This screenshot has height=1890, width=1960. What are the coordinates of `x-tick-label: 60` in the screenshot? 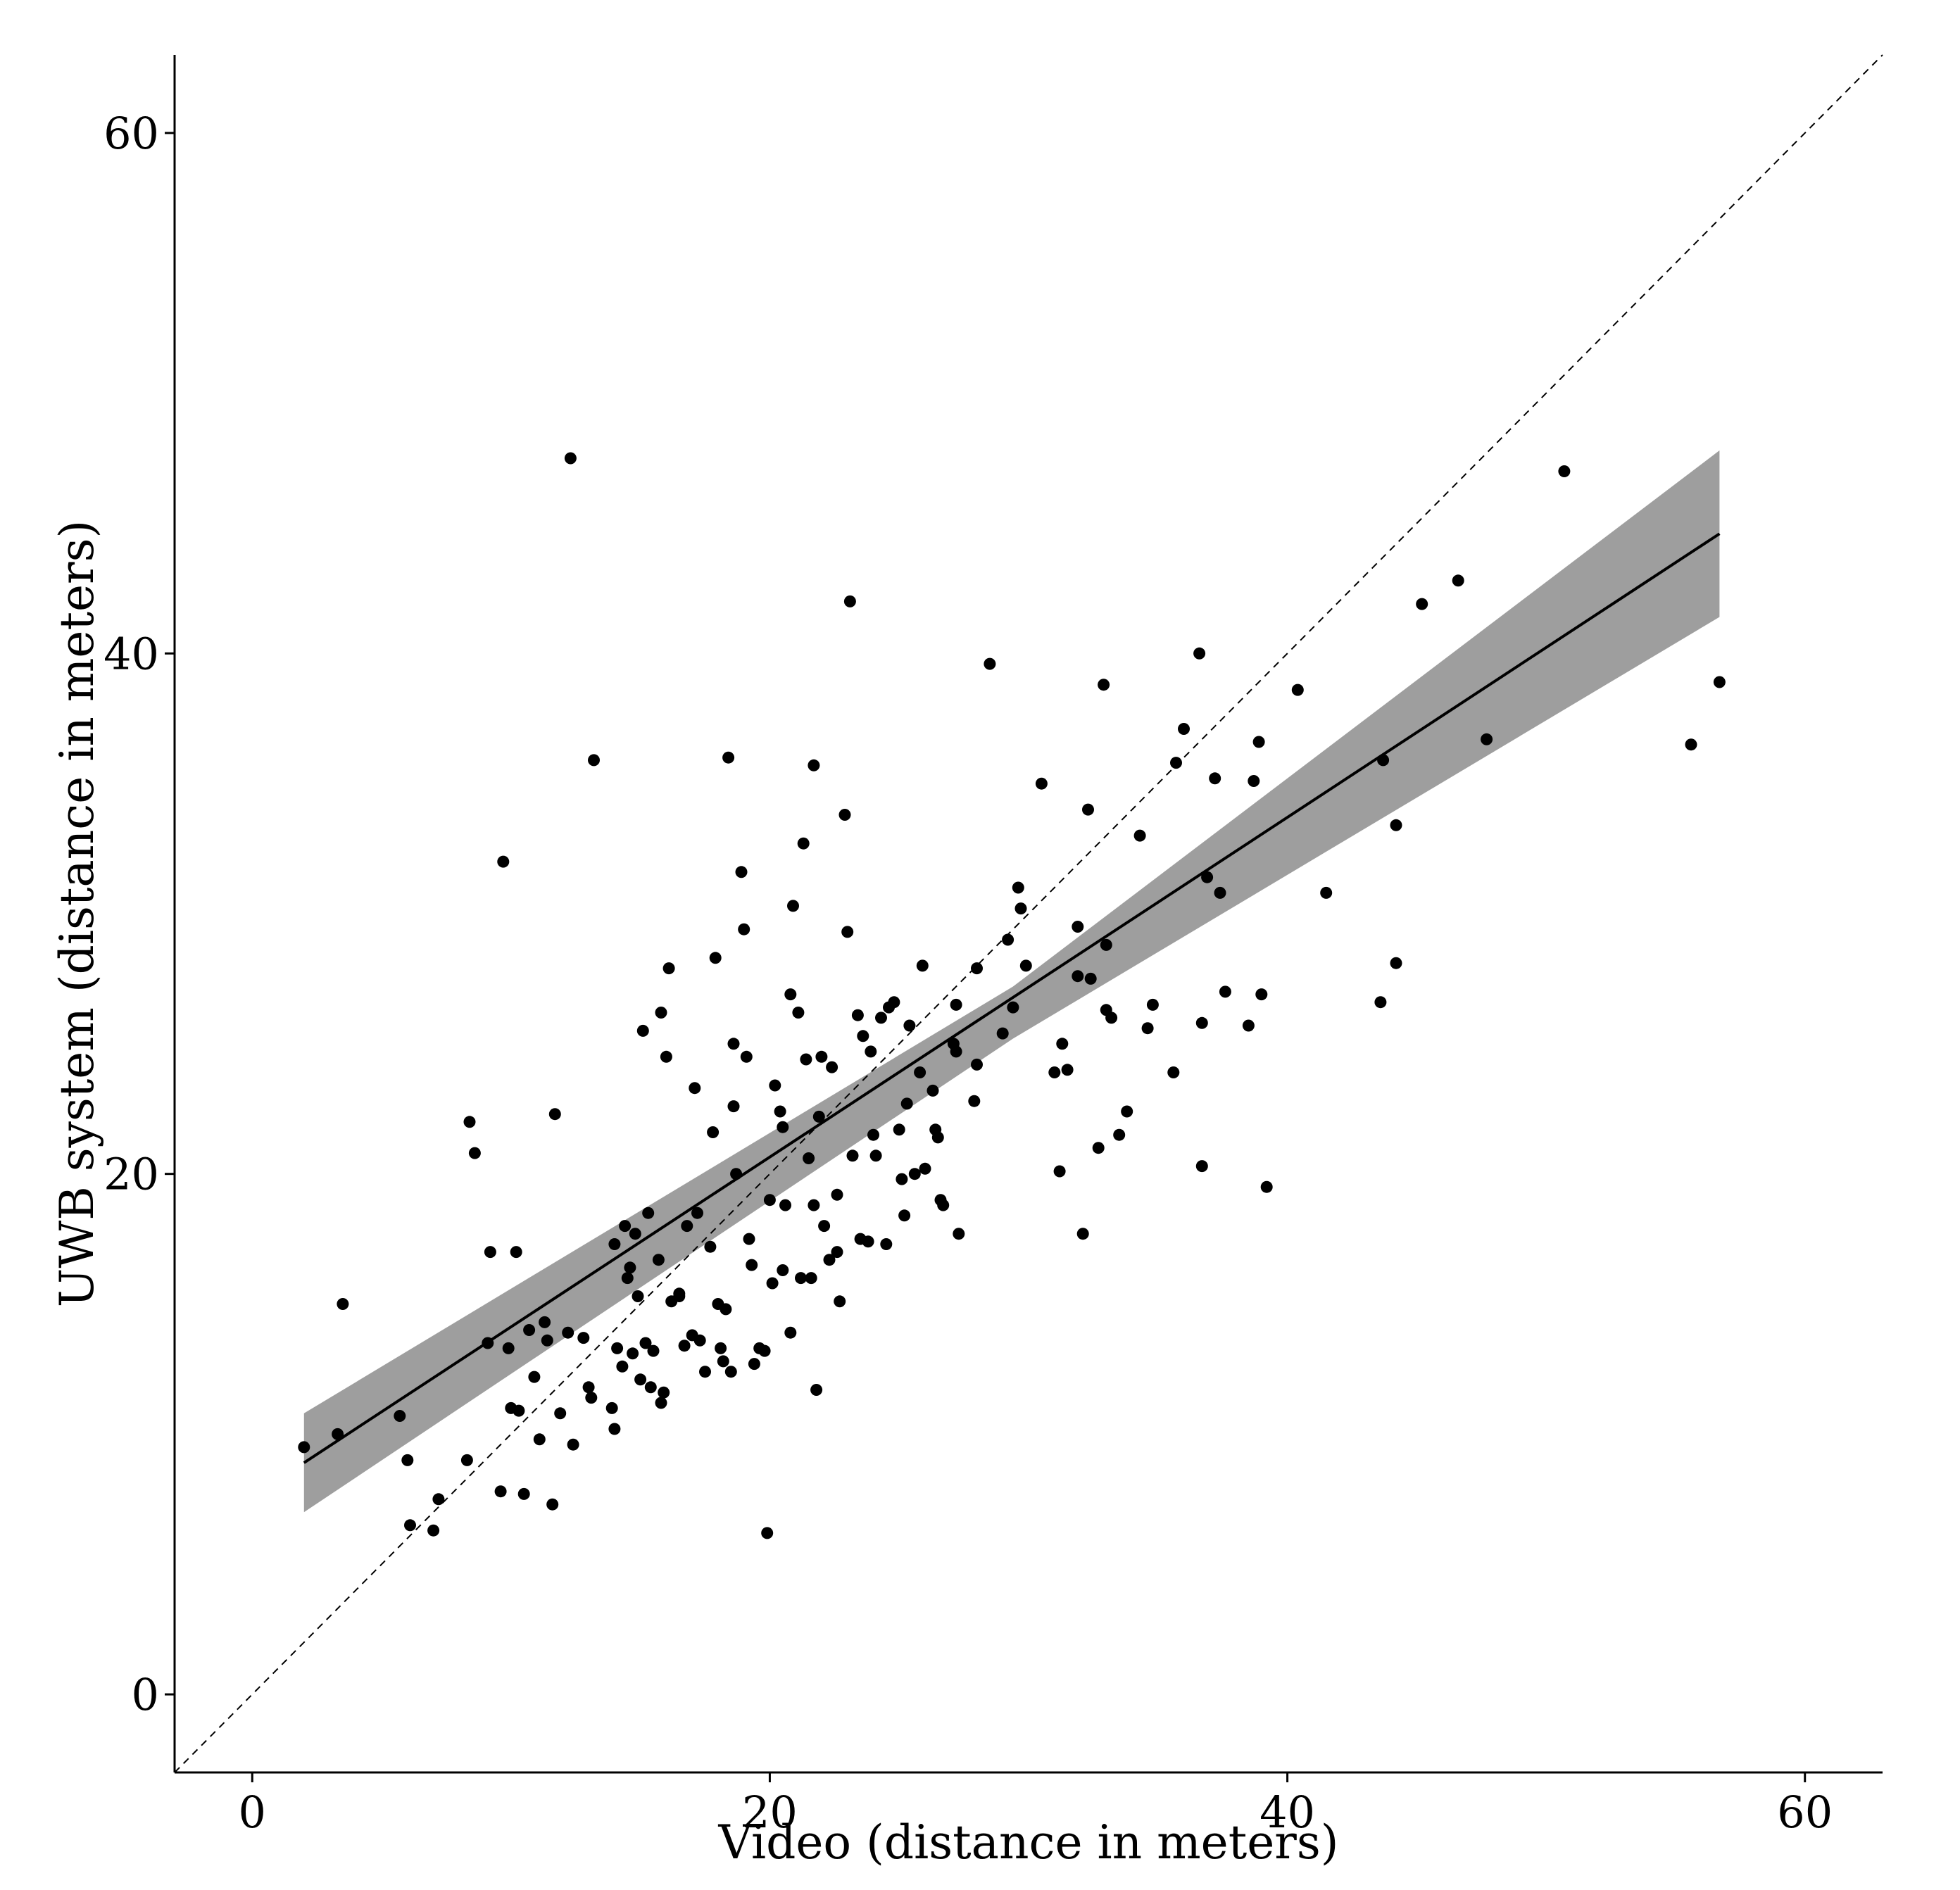 It's located at (1805, 1813).